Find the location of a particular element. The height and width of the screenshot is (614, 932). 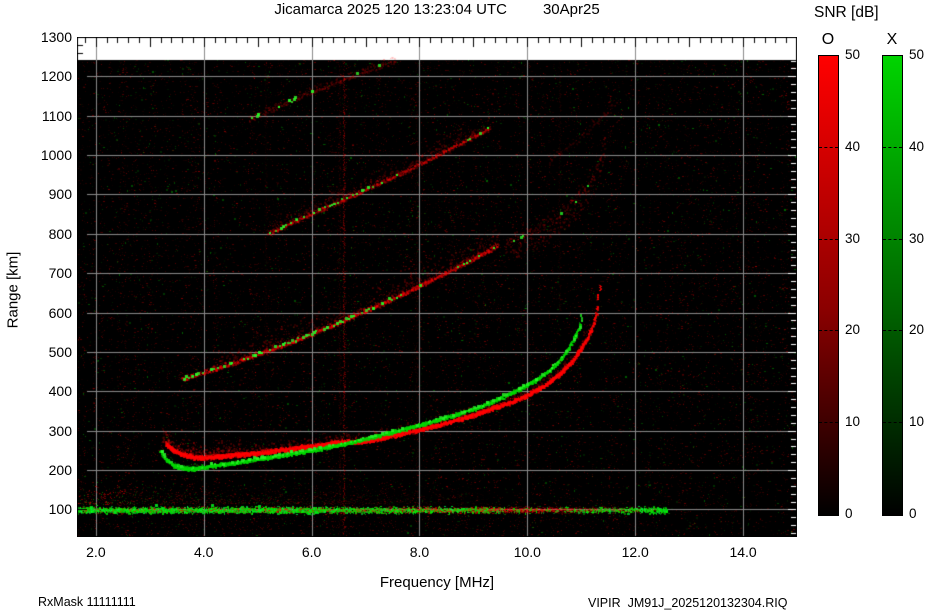

x-tick-label: 14.0 is located at coordinates (743, 552).